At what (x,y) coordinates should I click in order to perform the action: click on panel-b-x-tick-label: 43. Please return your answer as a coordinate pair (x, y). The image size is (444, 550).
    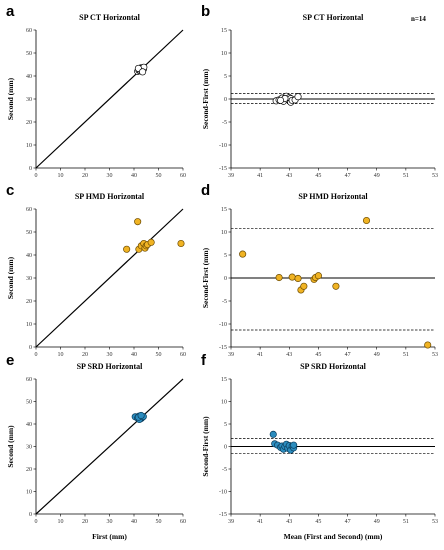
    Looking at the image, I should click on (289, 176).